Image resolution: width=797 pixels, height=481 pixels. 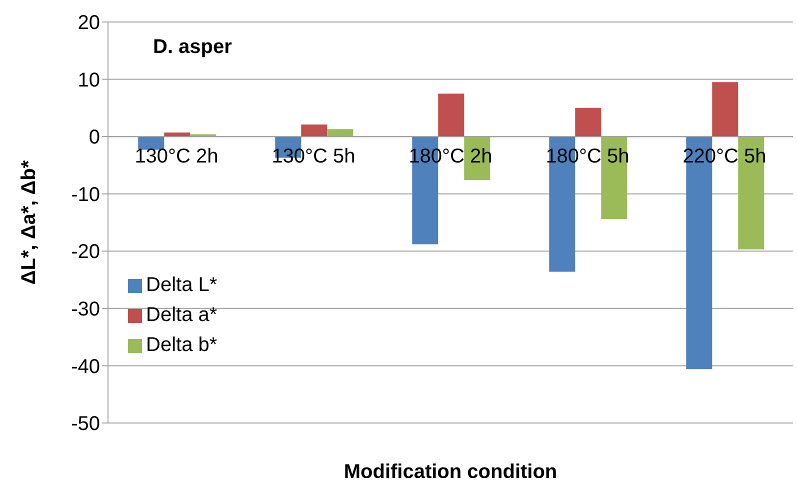 What do you see at coordinates (89, 23) in the screenshot?
I see `y-tick-label: 20` at bounding box center [89, 23].